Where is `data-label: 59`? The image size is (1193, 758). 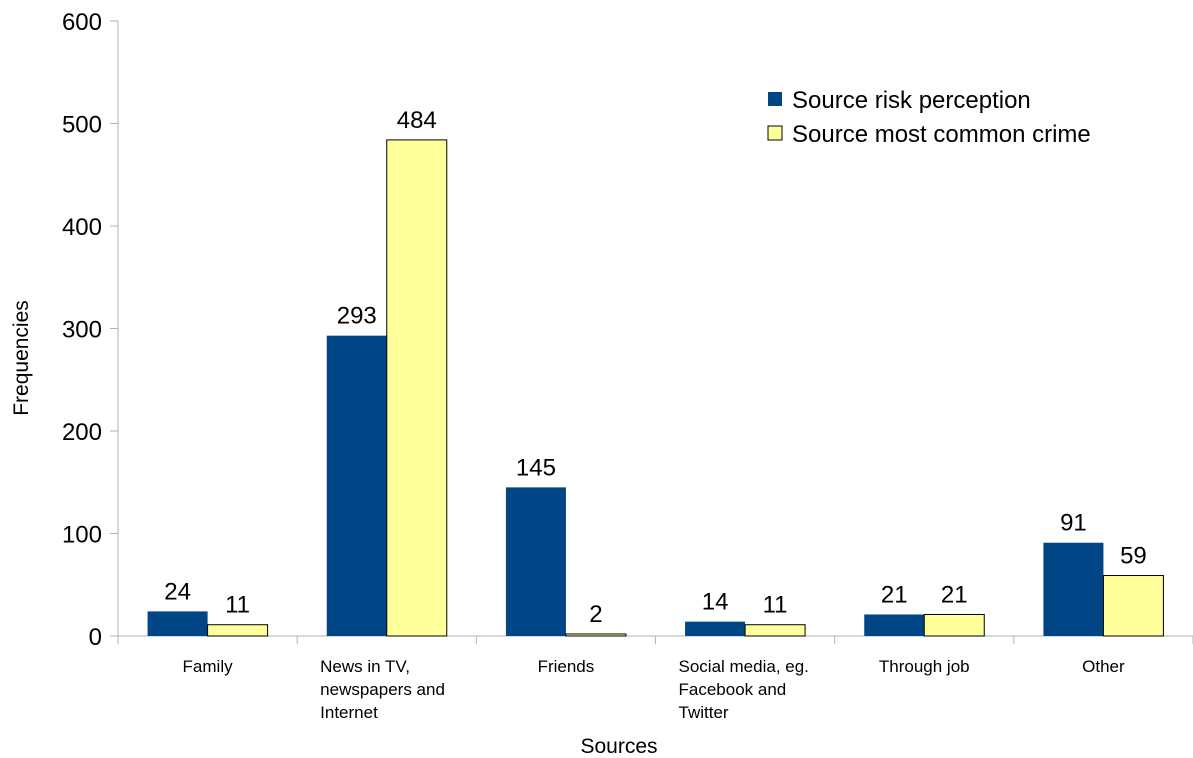
data-label: 59 is located at coordinates (1133, 556).